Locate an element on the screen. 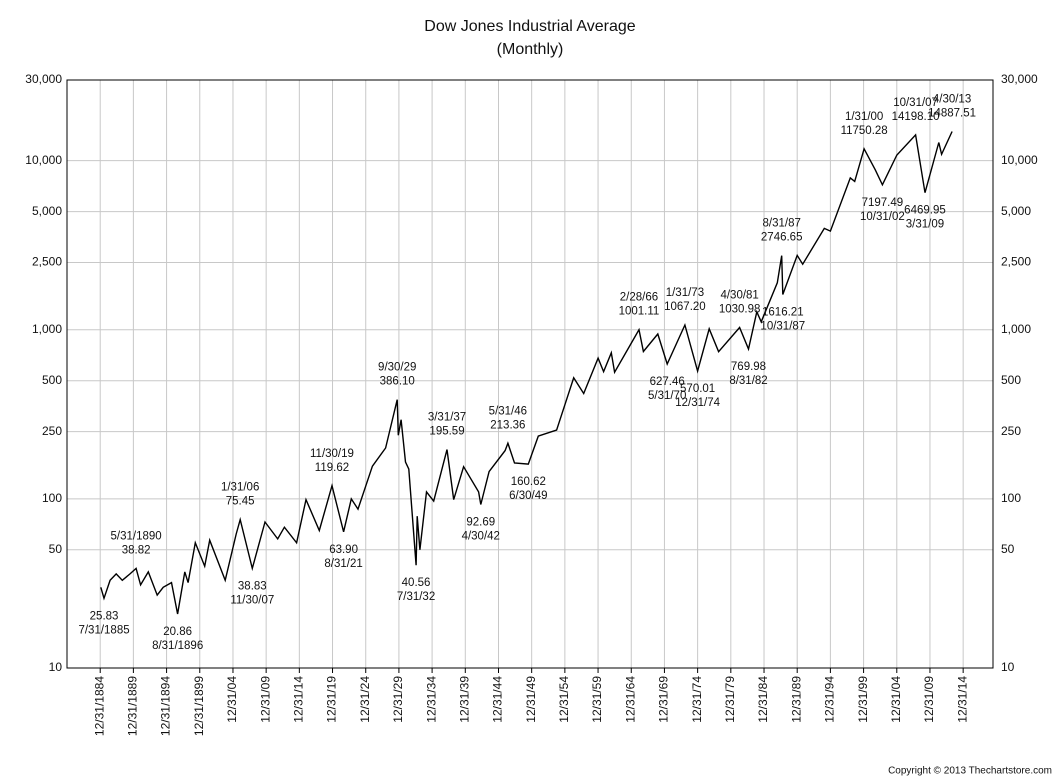  x-tick-label: 12/31/19 is located at coordinates (332, 699).